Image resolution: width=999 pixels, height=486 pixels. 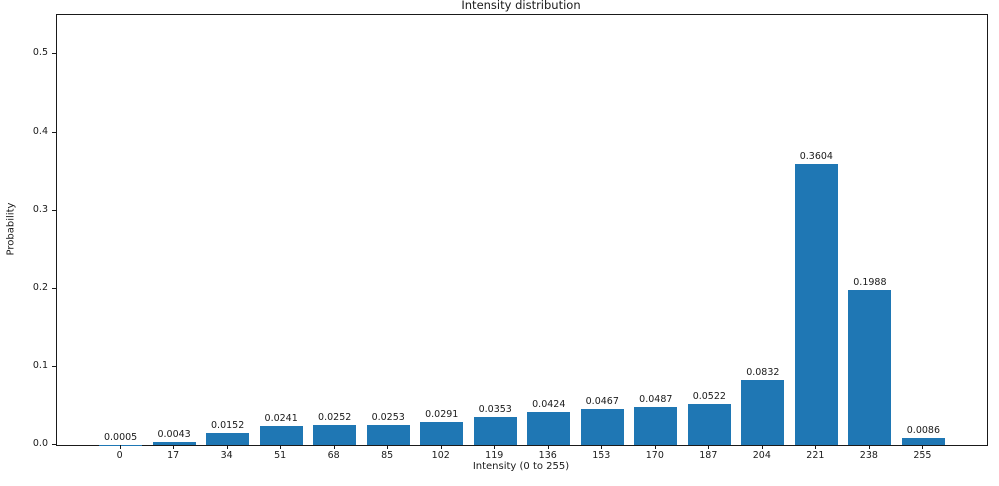 What do you see at coordinates (226, 455) in the screenshot?
I see `x-tick-label: 34` at bounding box center [226, 455].